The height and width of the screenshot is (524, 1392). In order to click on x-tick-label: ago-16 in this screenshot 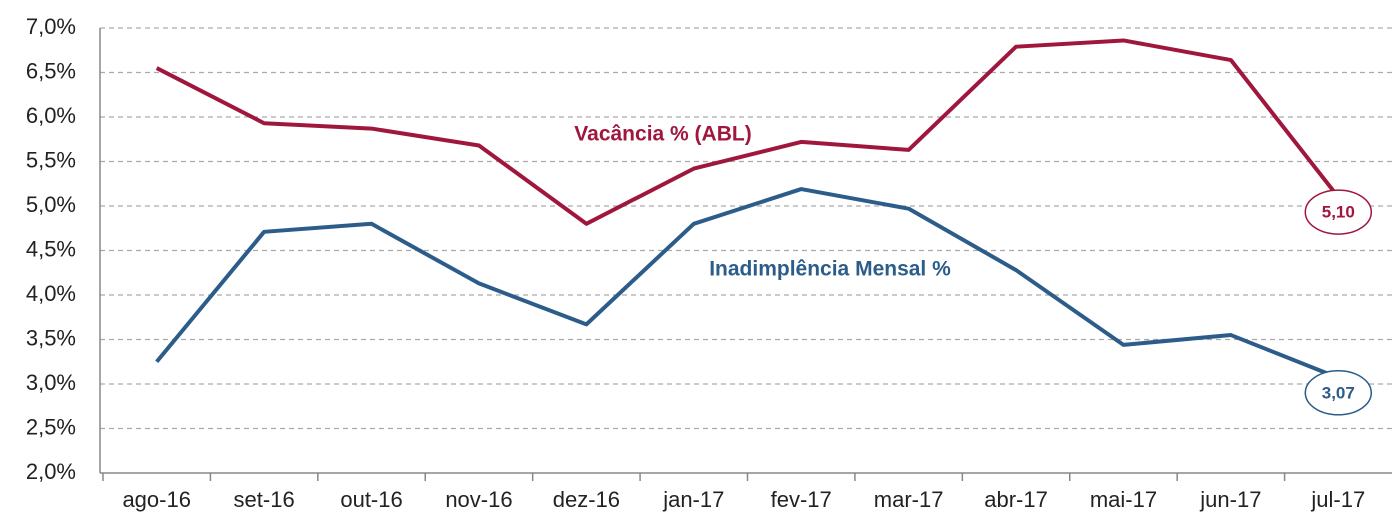, I will do `click(156, 499)`.